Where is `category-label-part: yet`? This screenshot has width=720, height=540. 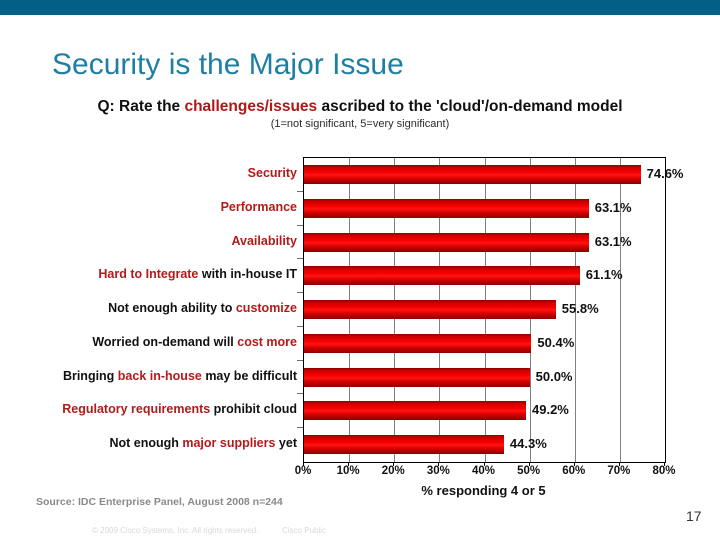 category-label-part: yet is located at coordinates (286, 443).